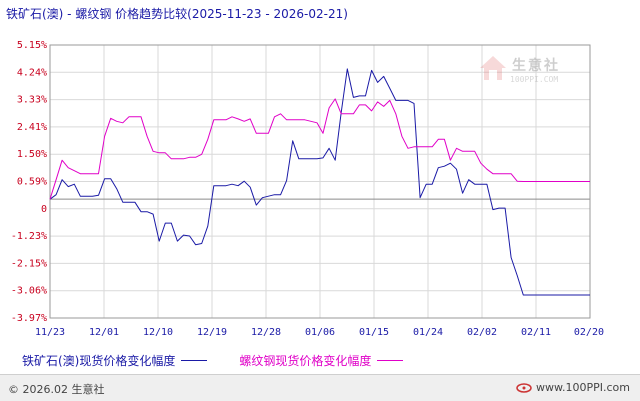 The height and width of the screenshot is (401, 640). I want to click on x-tick-label: 01/24, so click(428, 332).